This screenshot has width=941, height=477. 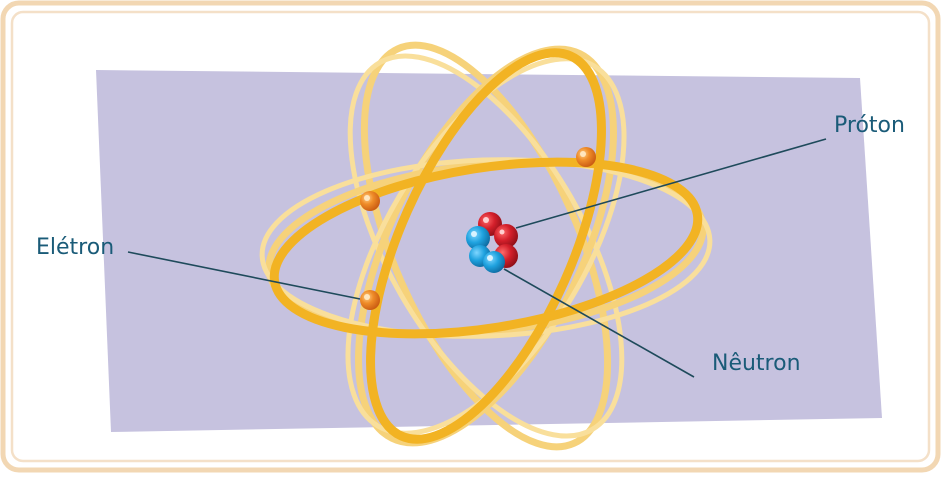 What do you see at coordinates (486, 220) in the screenshot?
I see `proton-highlight` at bounding box center [486, 220].